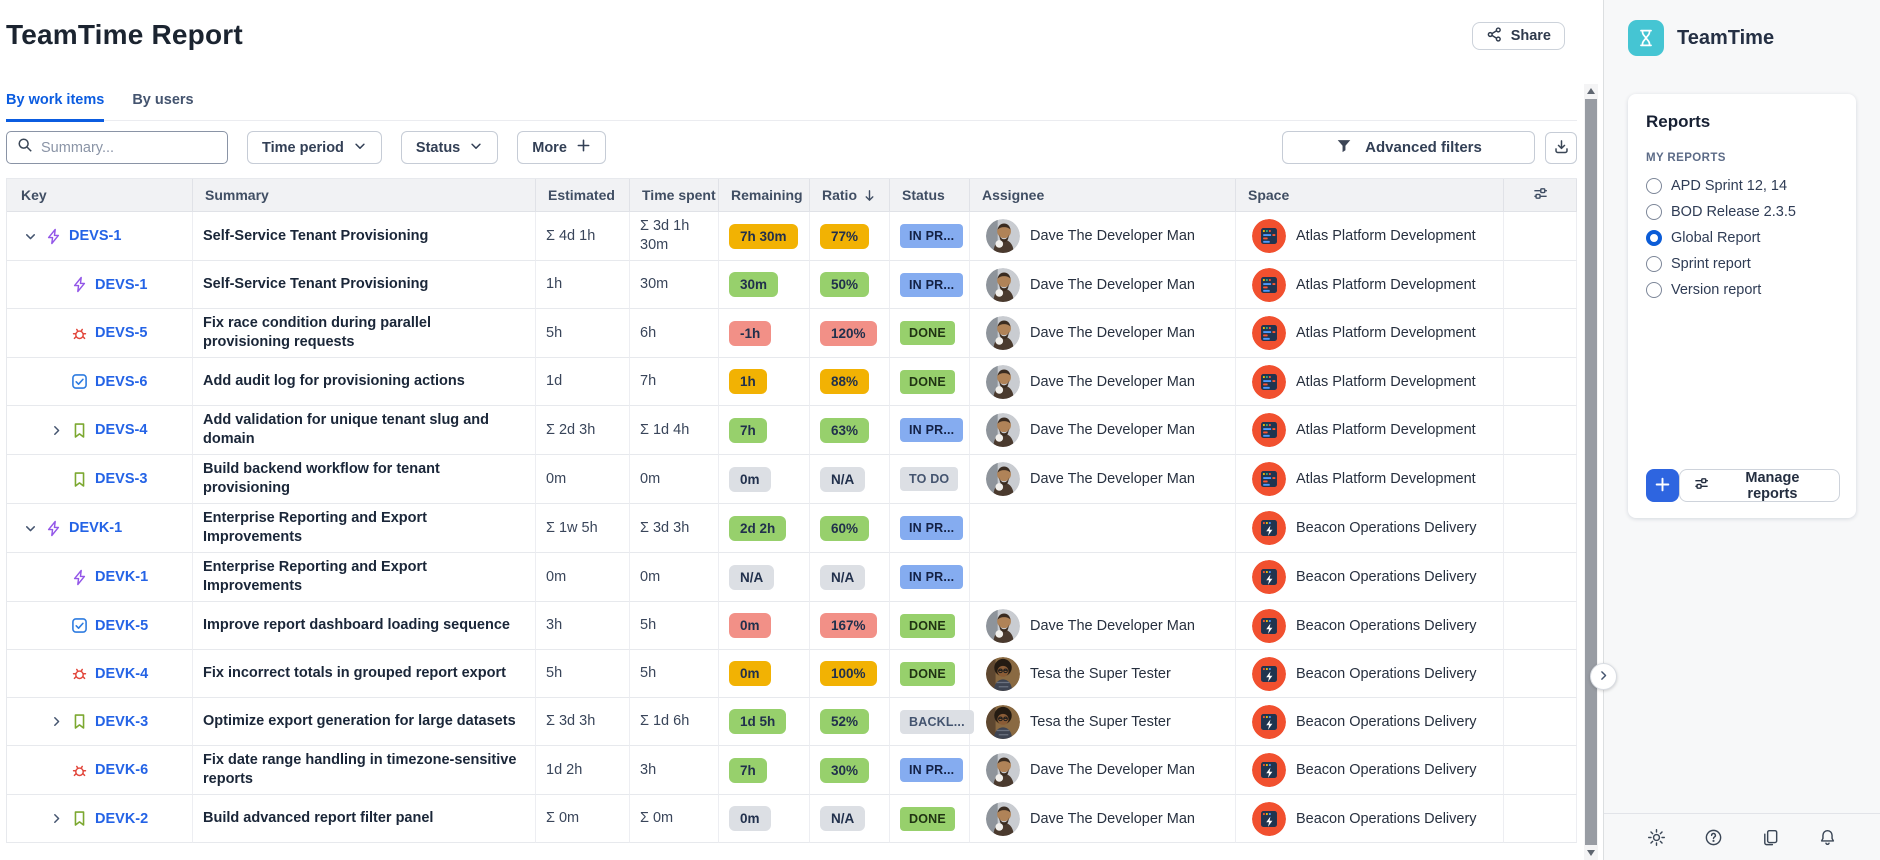 The height and width of the screenshot is (860, 1880). I want to click on column-config-button, so click(1540, 195).